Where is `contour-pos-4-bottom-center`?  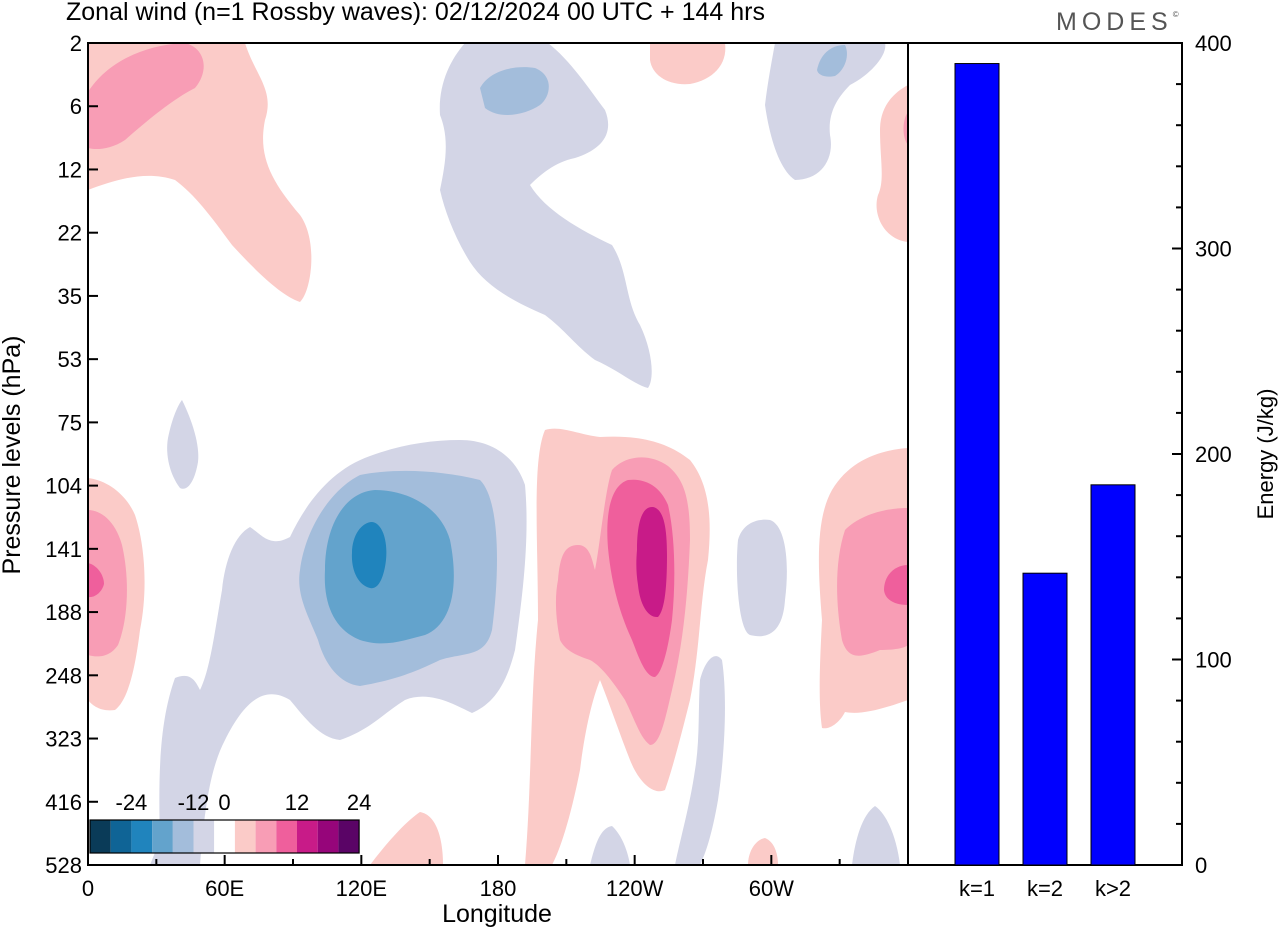
contour-pos-4-bottom-center is located at coordinates (763, 851).